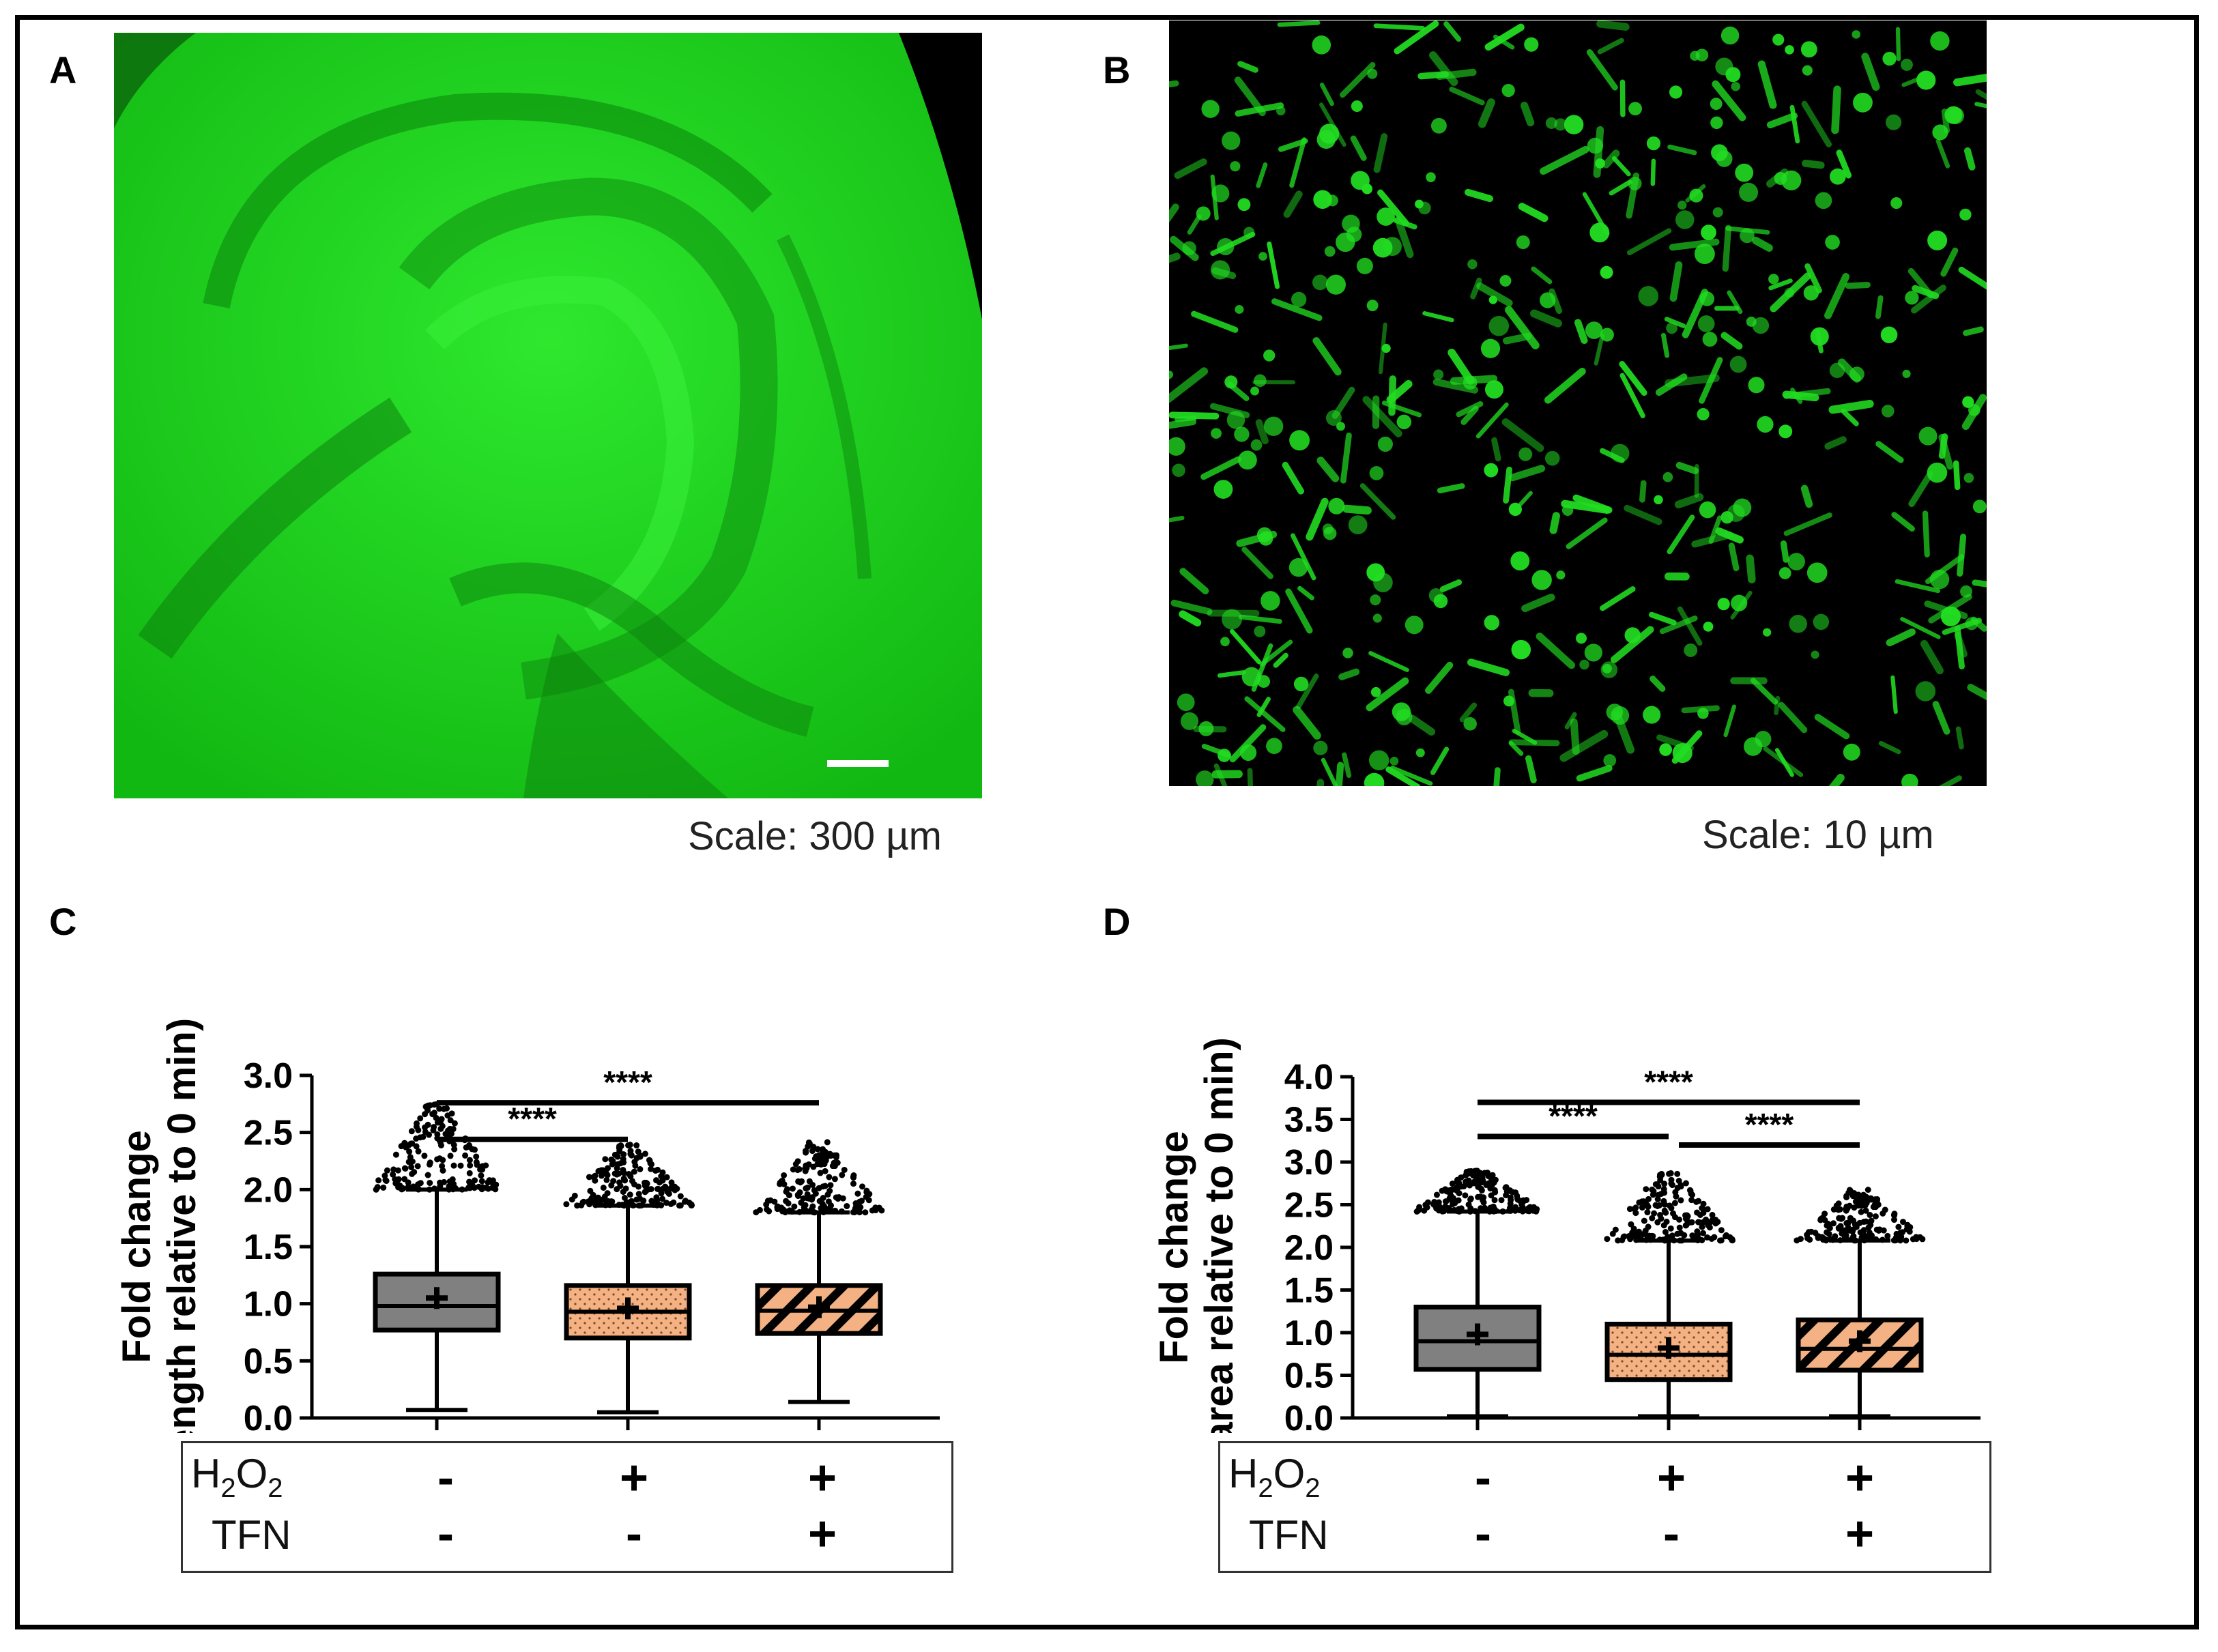 The image size is (2218, 1652). What do you see at coordinates (1605, 1507) in the screenshot?
I see `conditions-table-d: H2O2 TFN - + + - - +` at bounding box center [1605, 1507].